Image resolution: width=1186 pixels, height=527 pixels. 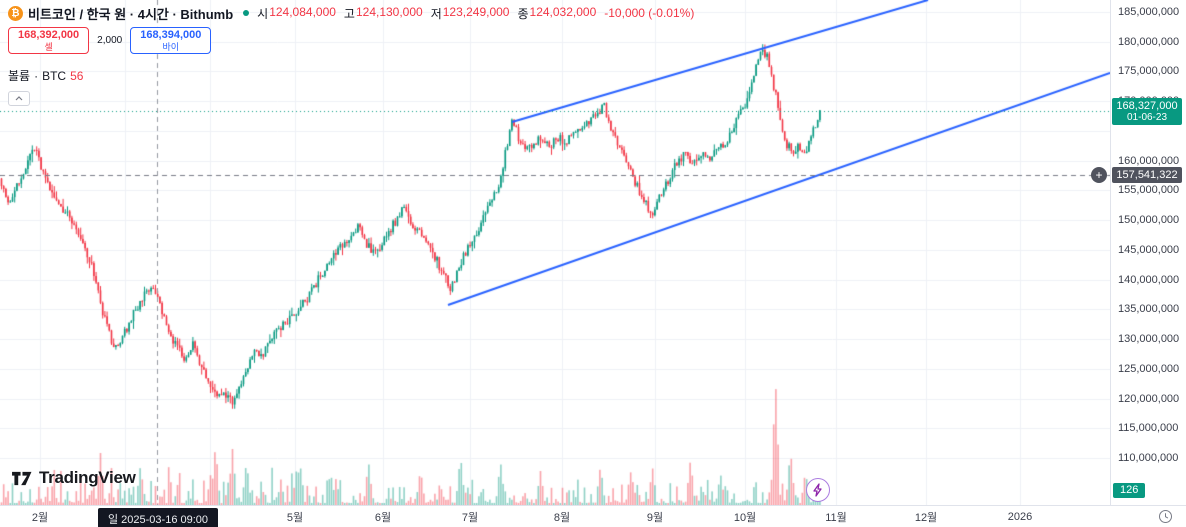 What do you see at coordinates (436, 13) in the screenshot?
I see `low-label: 저` at bounding box center [436, 13].